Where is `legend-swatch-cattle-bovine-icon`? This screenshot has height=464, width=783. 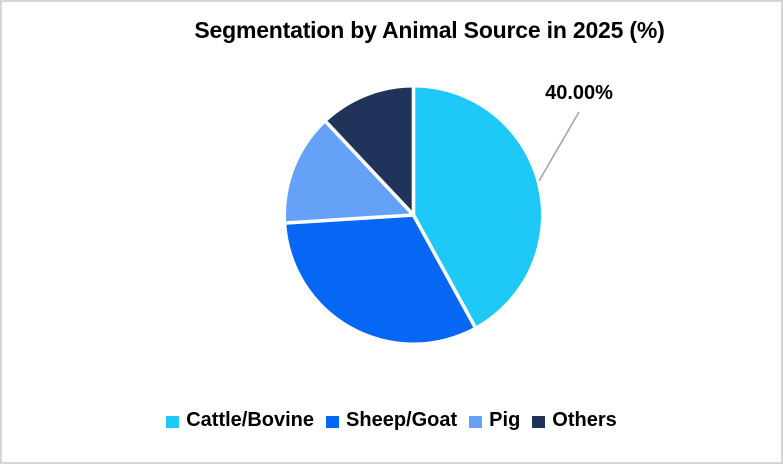 legend-swatch-cattle-bovine-icon is located at coordinates (173, 421).